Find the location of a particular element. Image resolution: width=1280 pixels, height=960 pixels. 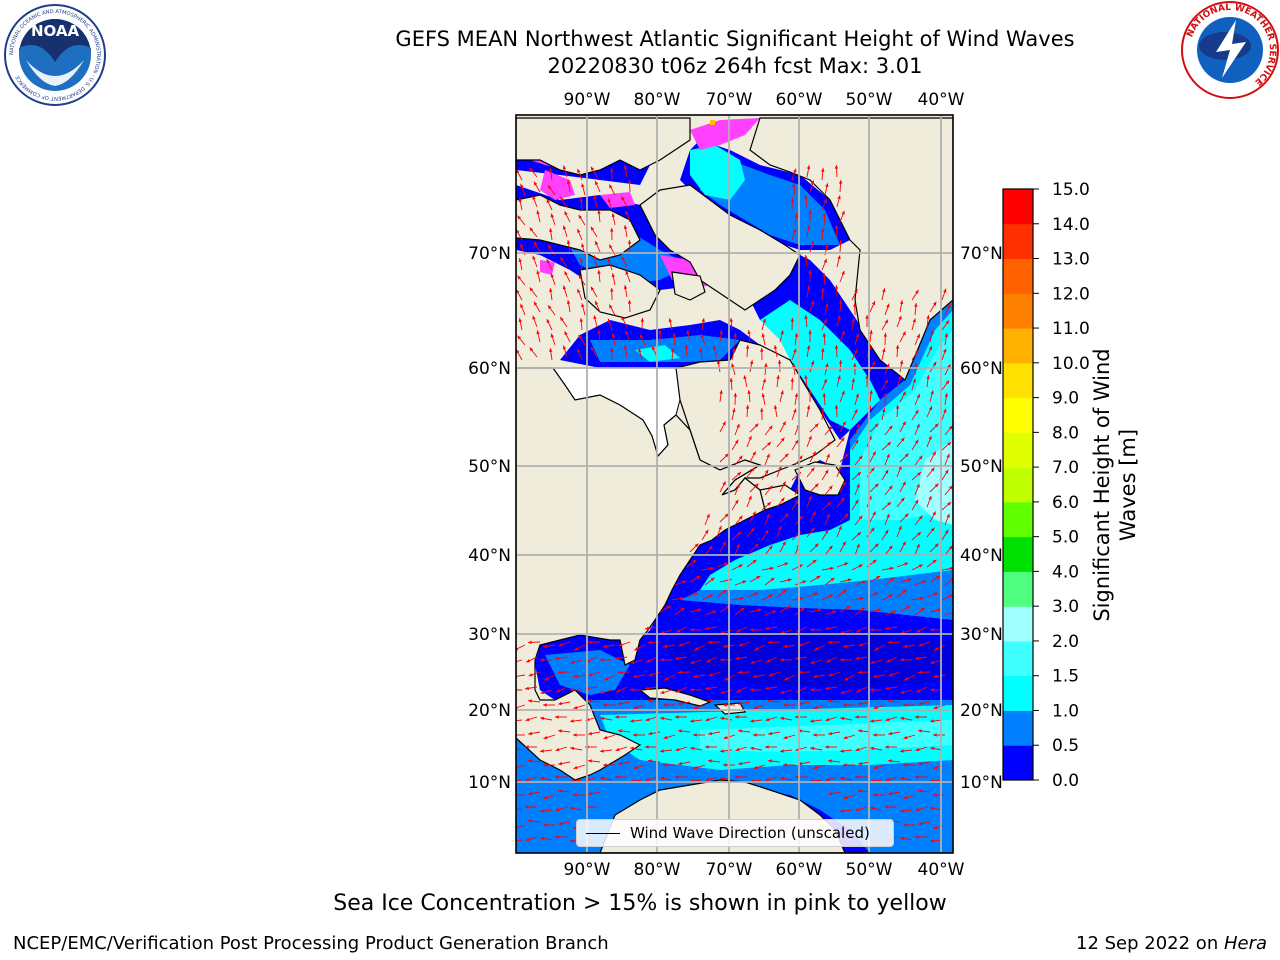

map-subtitle: 20220830 t06z 264h fcst Max: 3.01 is located at coordinates (735, 66).